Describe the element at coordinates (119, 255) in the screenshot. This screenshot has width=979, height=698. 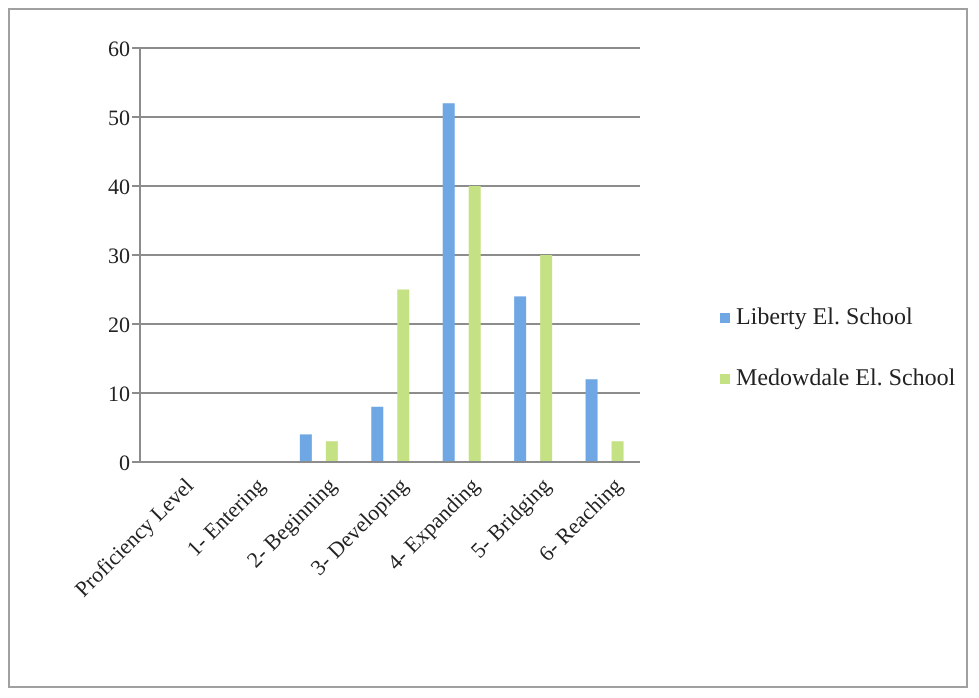
I see `y-tick-label: 30` at that location.